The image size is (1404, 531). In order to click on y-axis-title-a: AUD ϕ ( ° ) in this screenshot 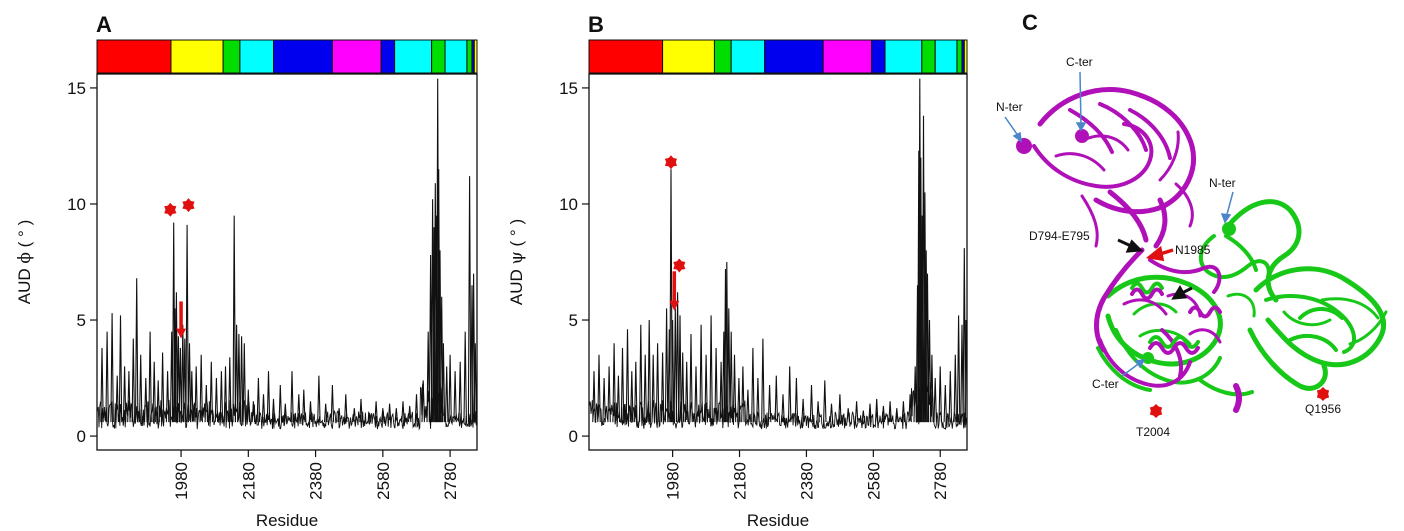, I will do `click(25, 262)`.